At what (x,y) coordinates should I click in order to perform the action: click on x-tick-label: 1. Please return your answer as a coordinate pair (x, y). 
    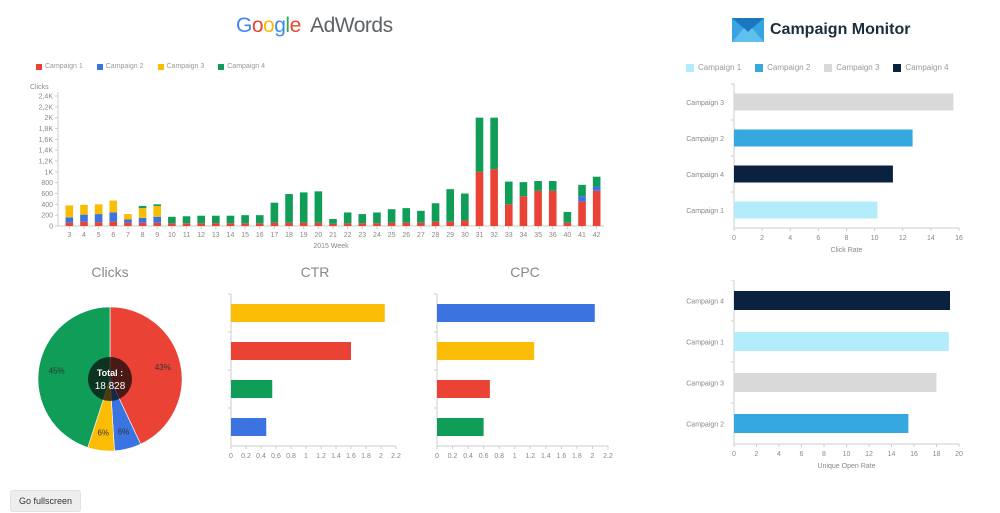
    Looking at the image, I should click on (306, 456).